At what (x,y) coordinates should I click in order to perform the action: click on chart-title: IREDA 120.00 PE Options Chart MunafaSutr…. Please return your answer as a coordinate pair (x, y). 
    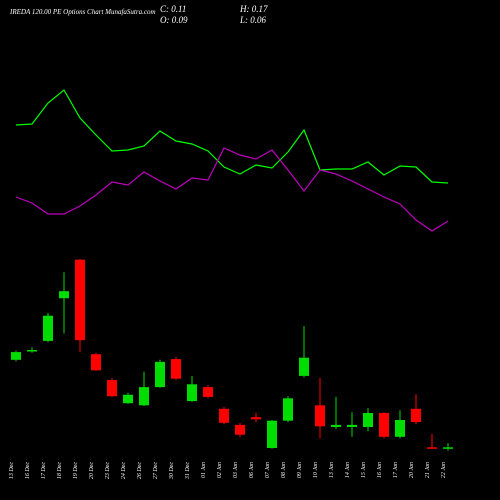
    Looking at the image, I should click on (82, 12).